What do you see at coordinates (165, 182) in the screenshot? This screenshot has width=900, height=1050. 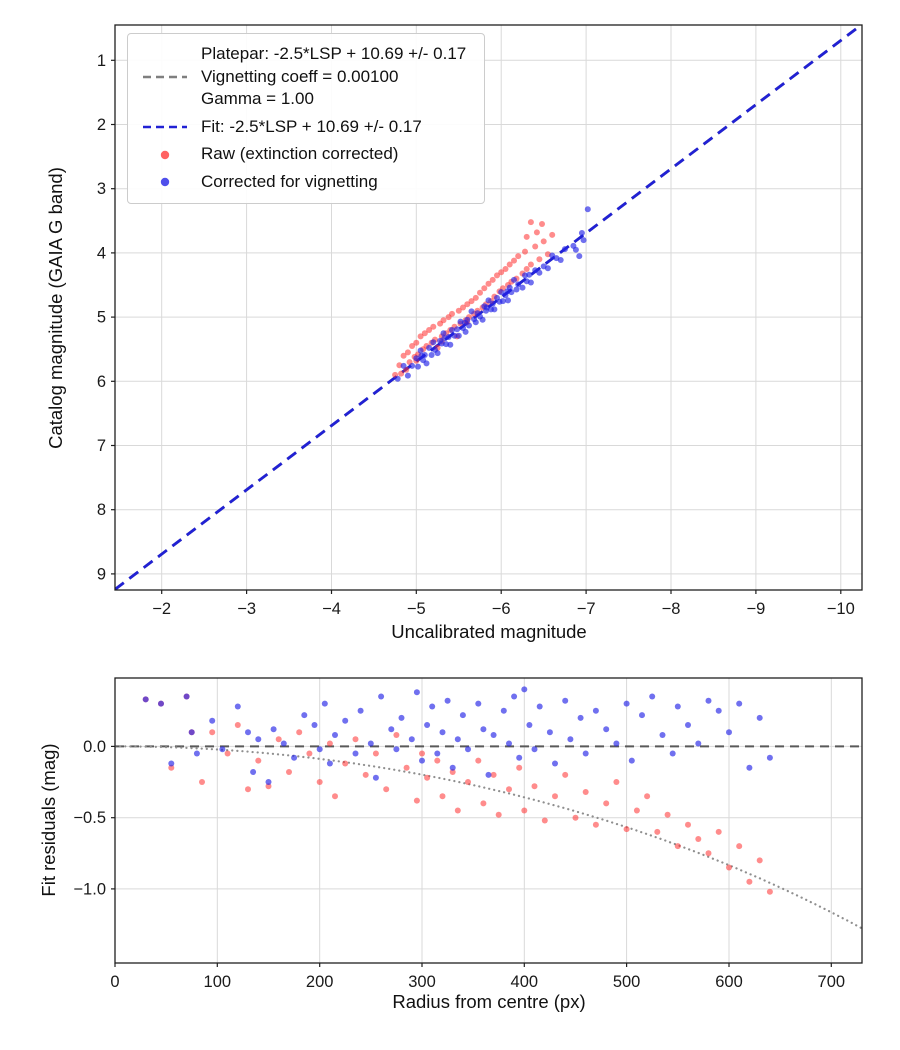 I see `corrected-dot-swatch` at bounding box center [165, 182].